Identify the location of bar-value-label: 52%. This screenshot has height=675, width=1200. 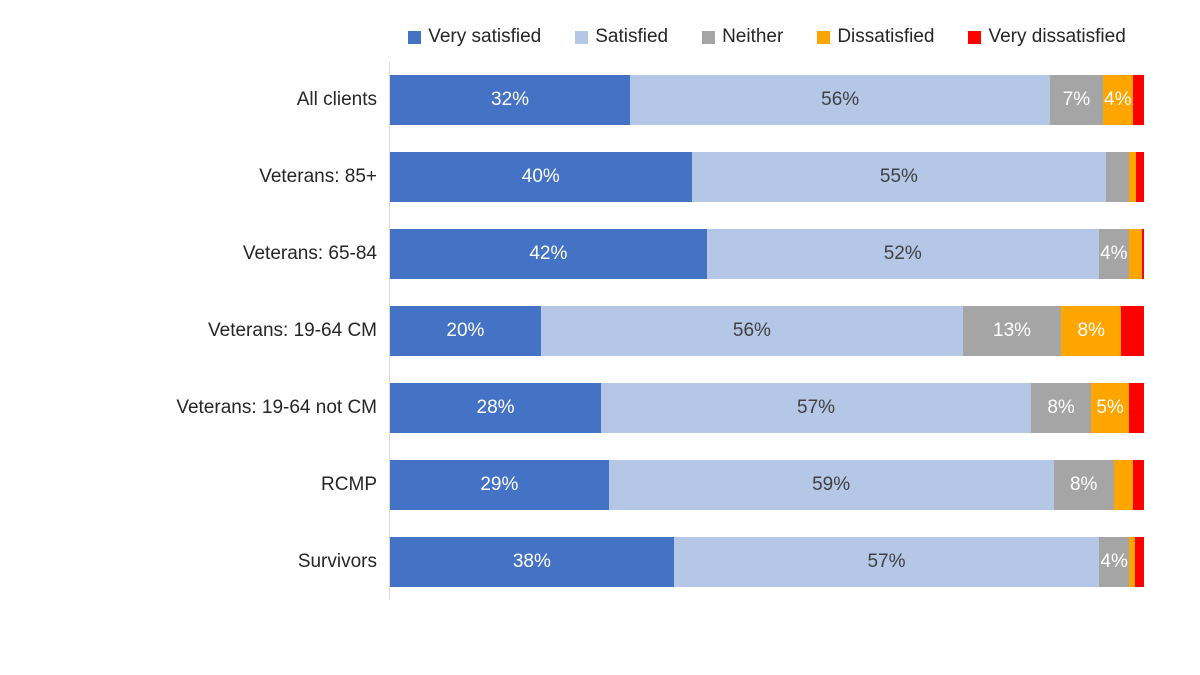
(902, 254).